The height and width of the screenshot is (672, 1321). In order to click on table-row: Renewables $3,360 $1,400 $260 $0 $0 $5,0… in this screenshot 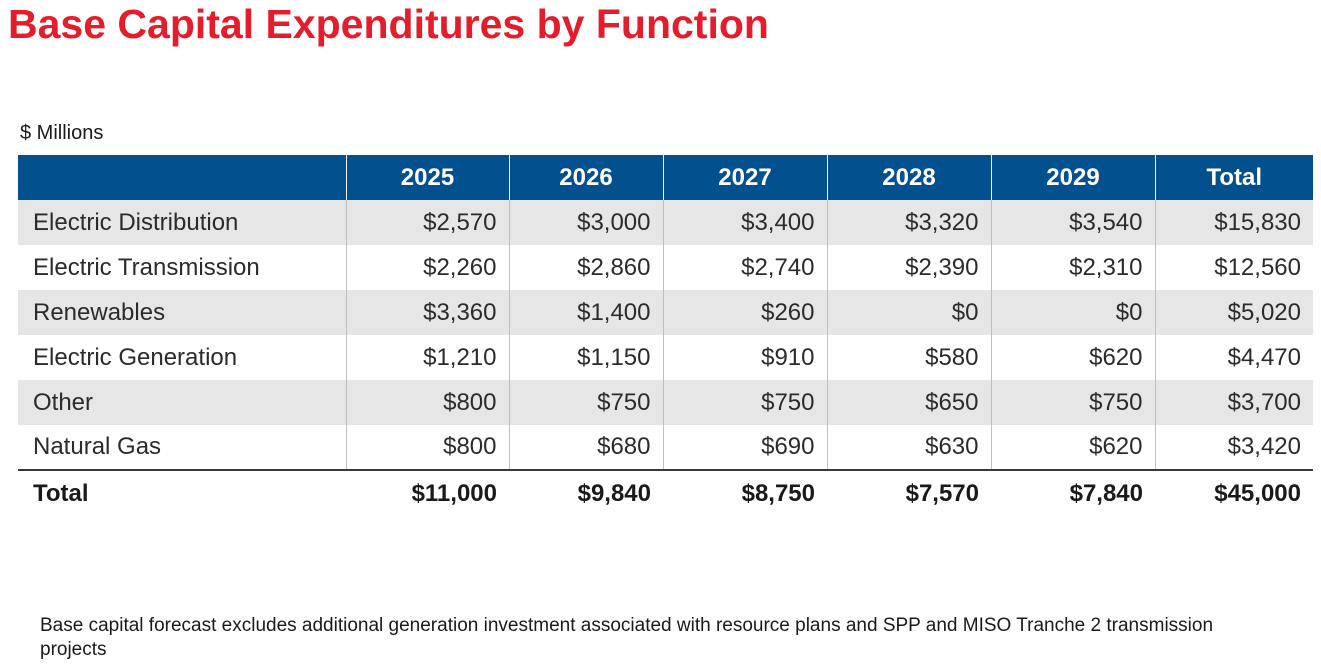, I will do `click(665, 312)`.